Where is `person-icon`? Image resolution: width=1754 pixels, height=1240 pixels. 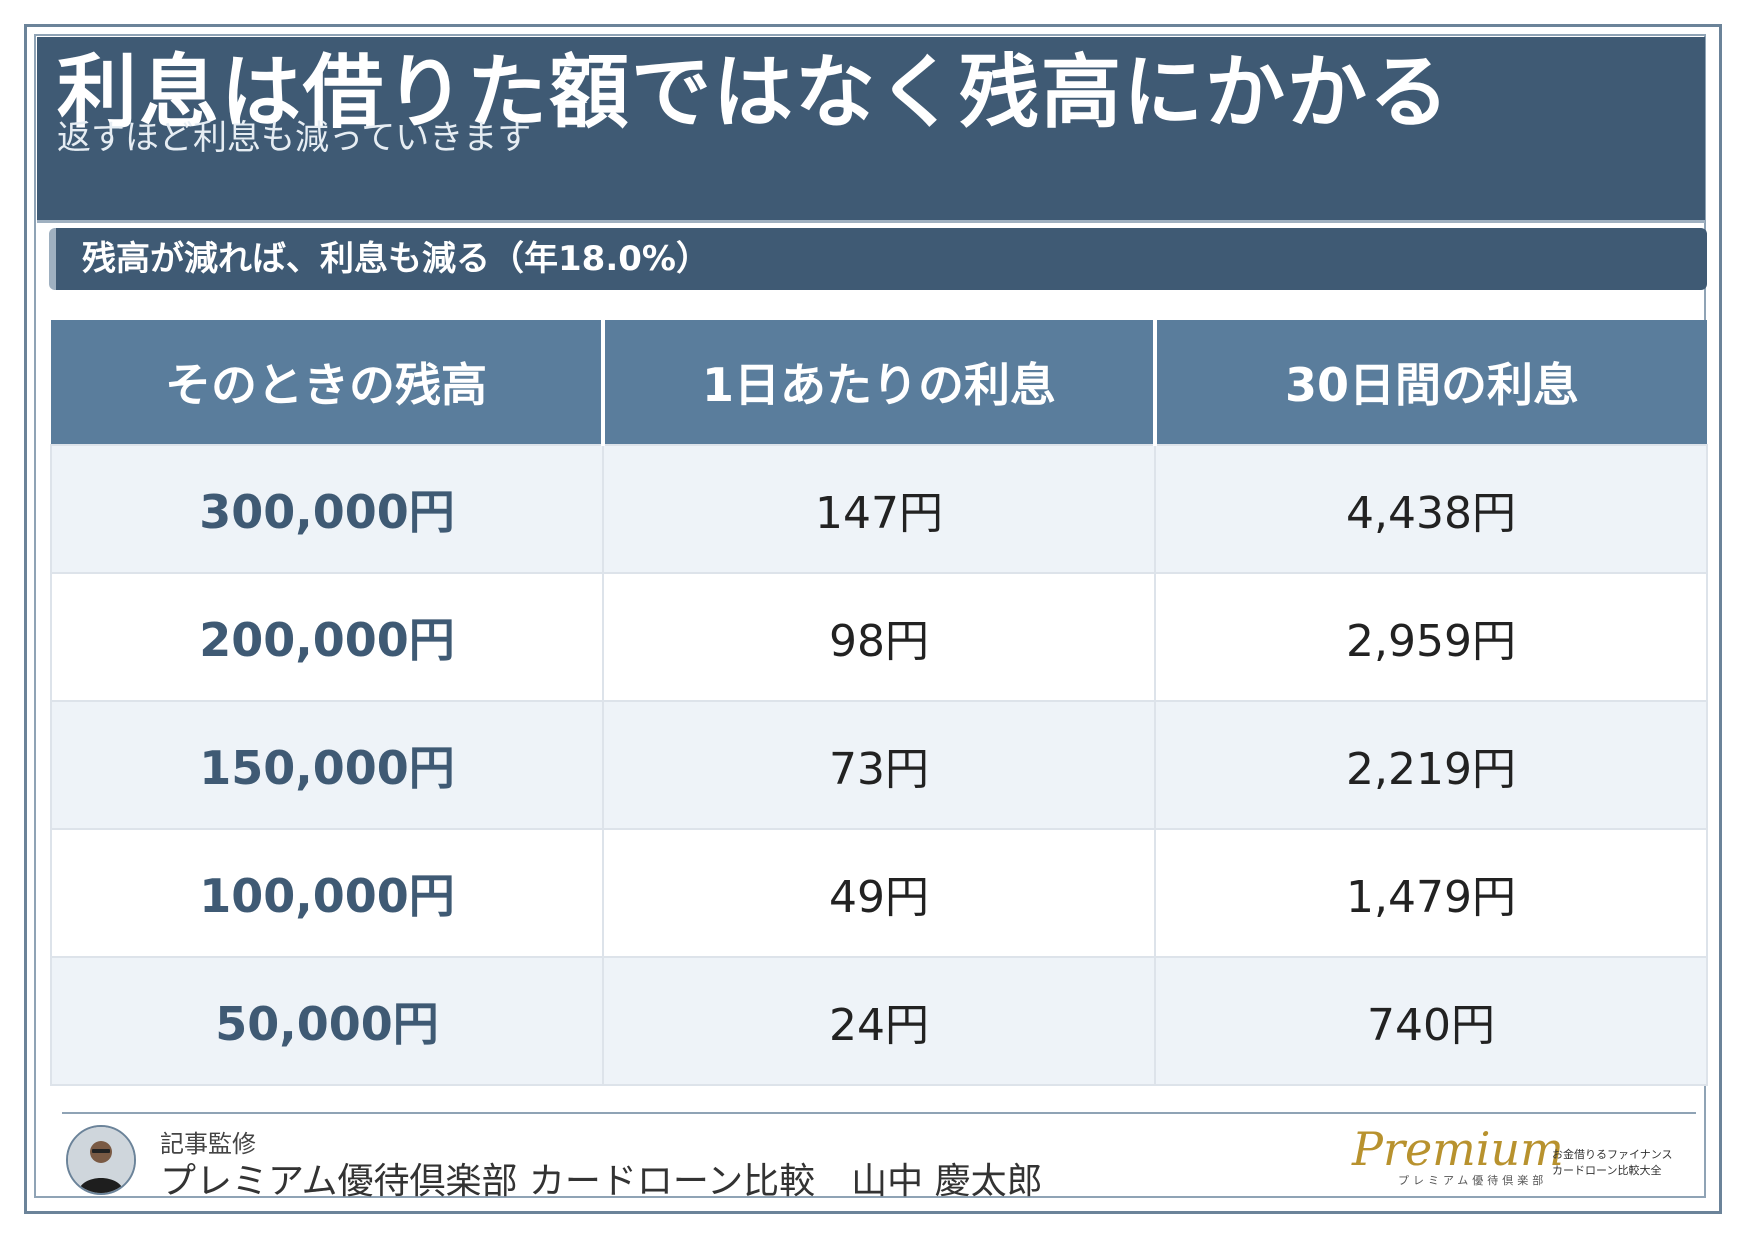
person-icon is located at coordinates (101, 1160).